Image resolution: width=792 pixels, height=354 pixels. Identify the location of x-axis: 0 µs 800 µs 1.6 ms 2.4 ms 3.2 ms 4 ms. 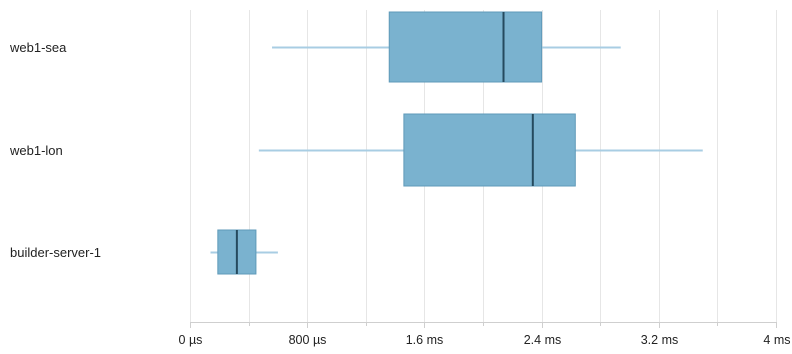
(485, 334).